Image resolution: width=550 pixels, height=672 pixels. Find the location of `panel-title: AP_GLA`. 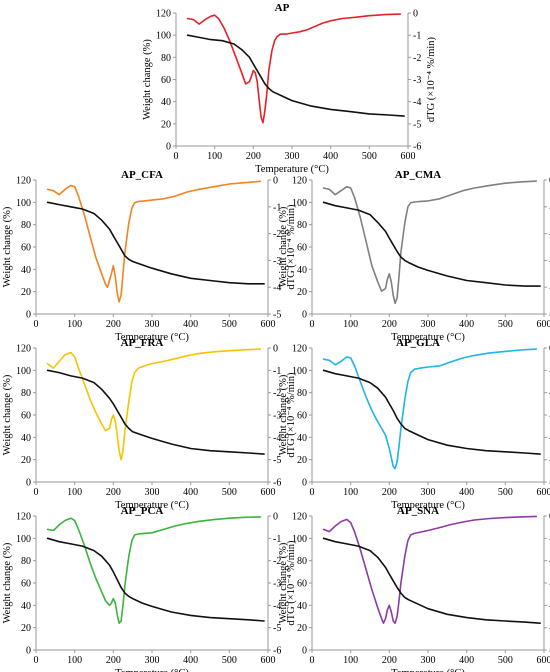

panel-title: AP_GLA is located at coordinates (418, 343).